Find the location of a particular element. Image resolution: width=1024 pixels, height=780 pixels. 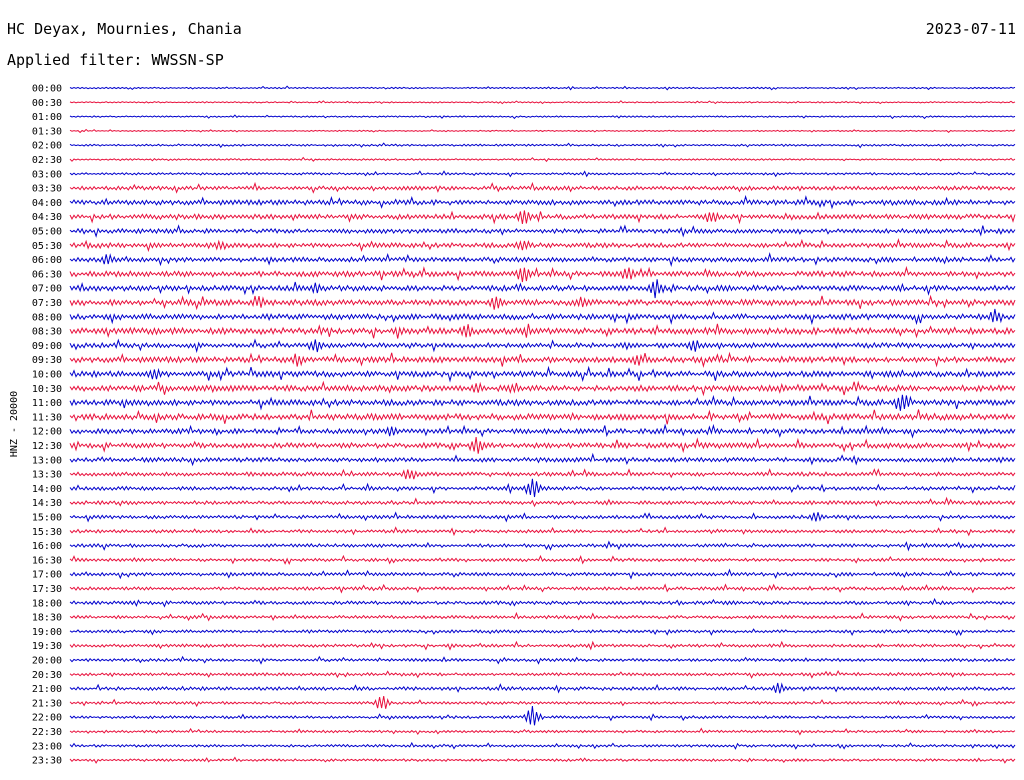

trace-line-2000 is located at coordinates (542, 660).